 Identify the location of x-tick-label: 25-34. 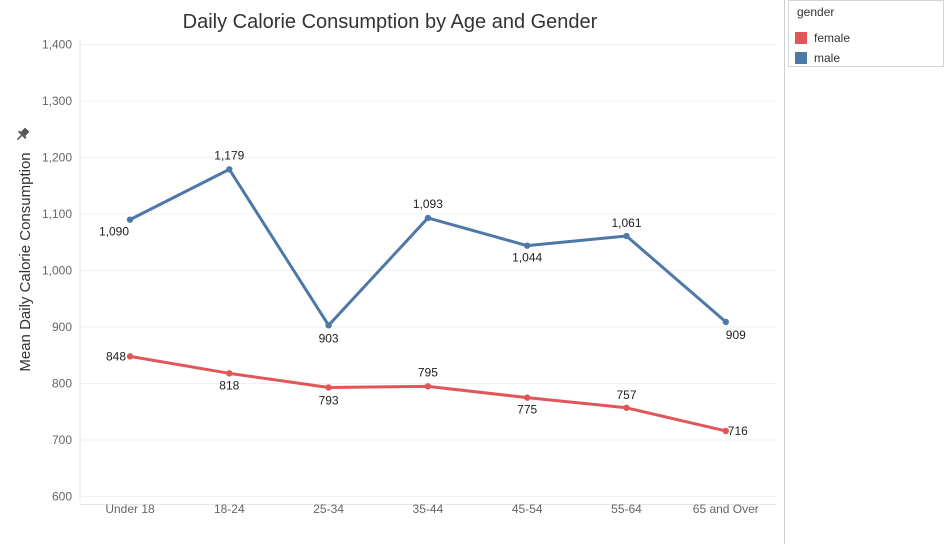
(328, 509).